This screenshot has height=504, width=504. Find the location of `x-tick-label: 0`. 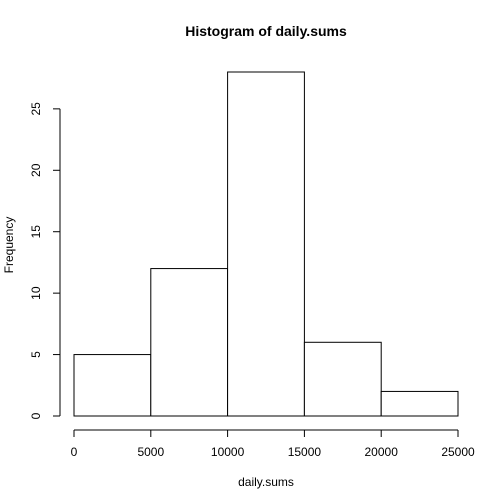

x-tick-label: 0 is located at coordinates (74, 452).